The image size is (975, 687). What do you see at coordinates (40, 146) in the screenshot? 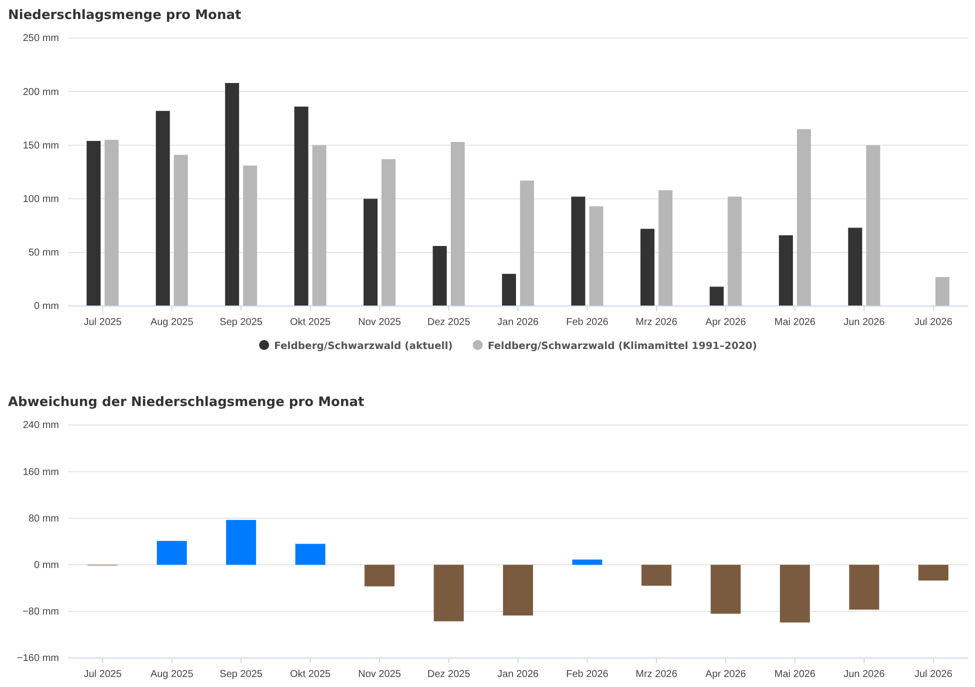
I see `y-tick-label: 150 mm` at bounding box center [40, 146].